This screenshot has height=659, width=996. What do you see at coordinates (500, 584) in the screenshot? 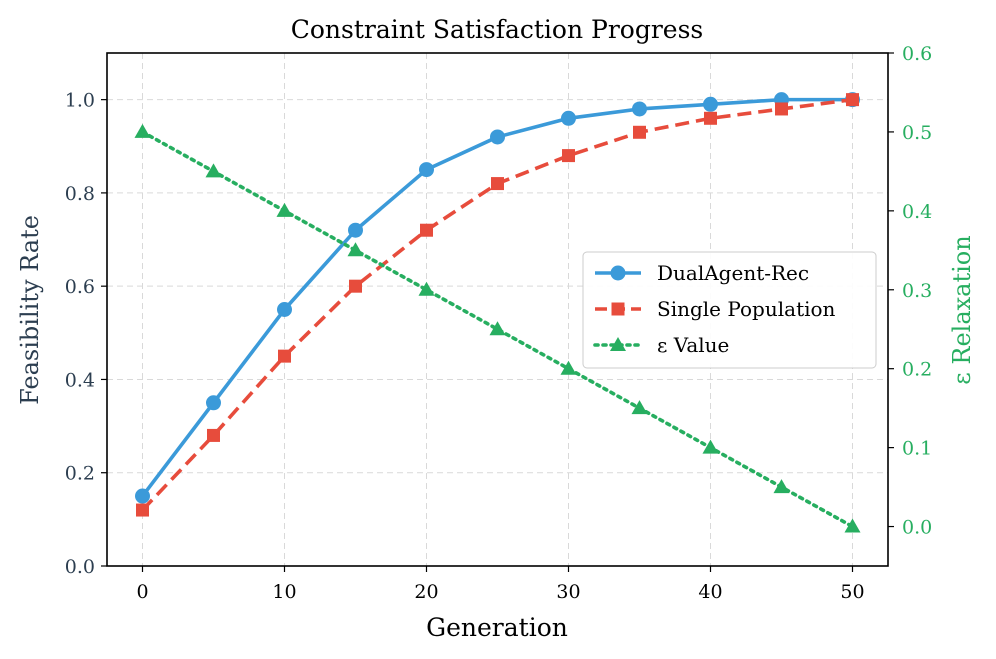
I see `x-axis-ticks: 0 10 20 30 40 50` at bounding box center [500, 584].